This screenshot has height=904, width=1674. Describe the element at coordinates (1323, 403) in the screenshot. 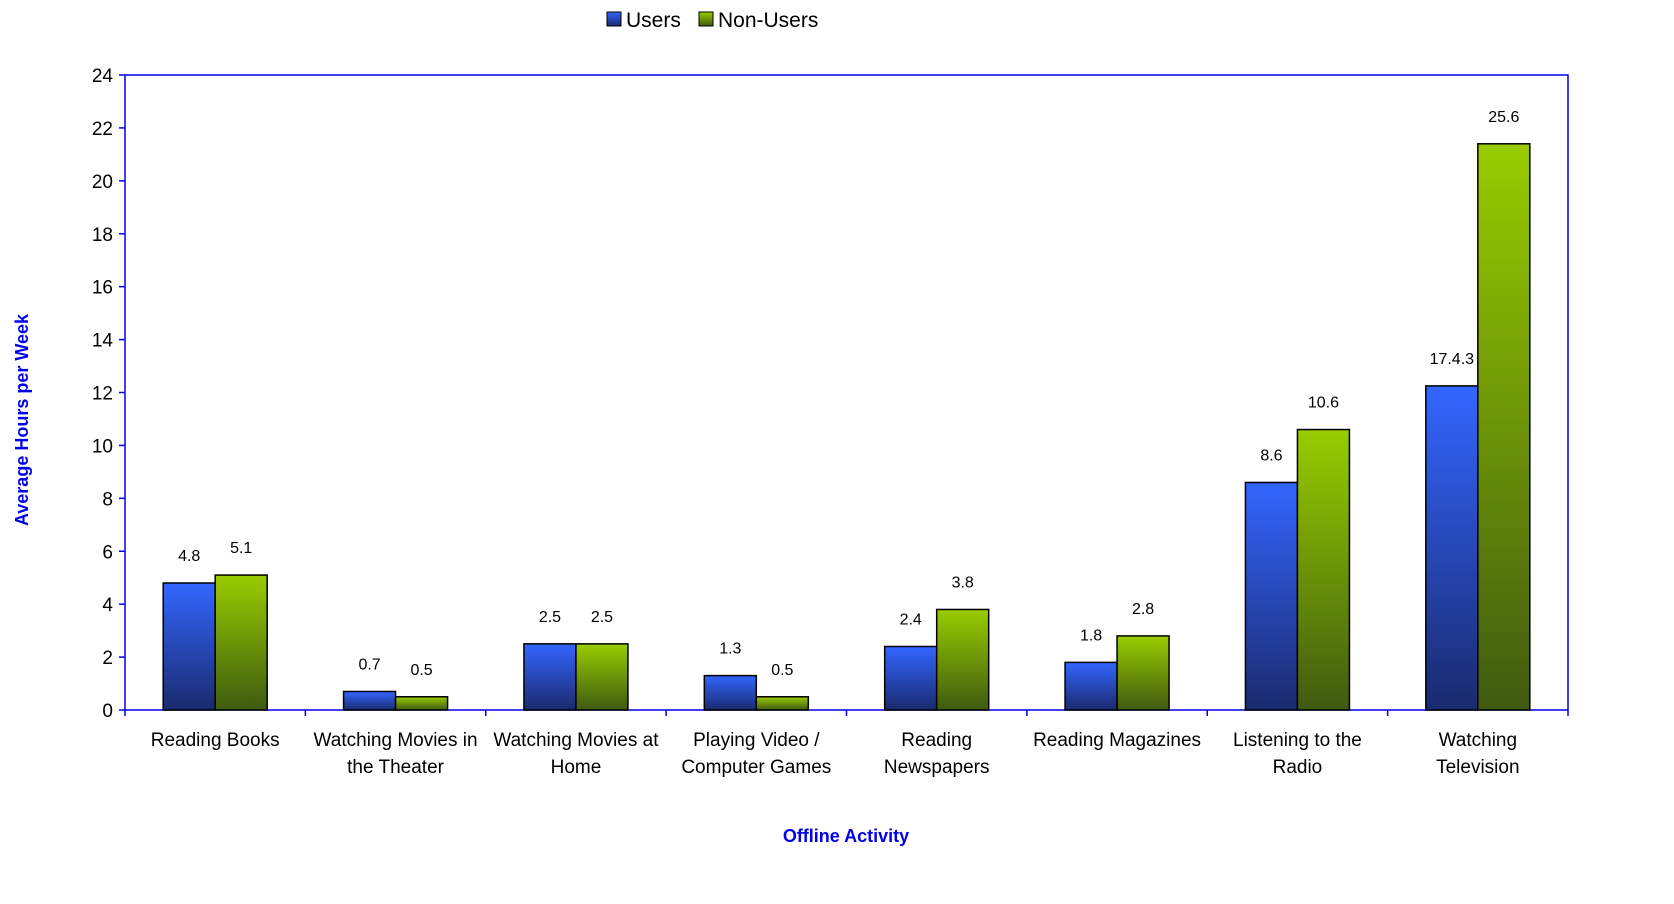

I see `data-label: 10.6` at that location.